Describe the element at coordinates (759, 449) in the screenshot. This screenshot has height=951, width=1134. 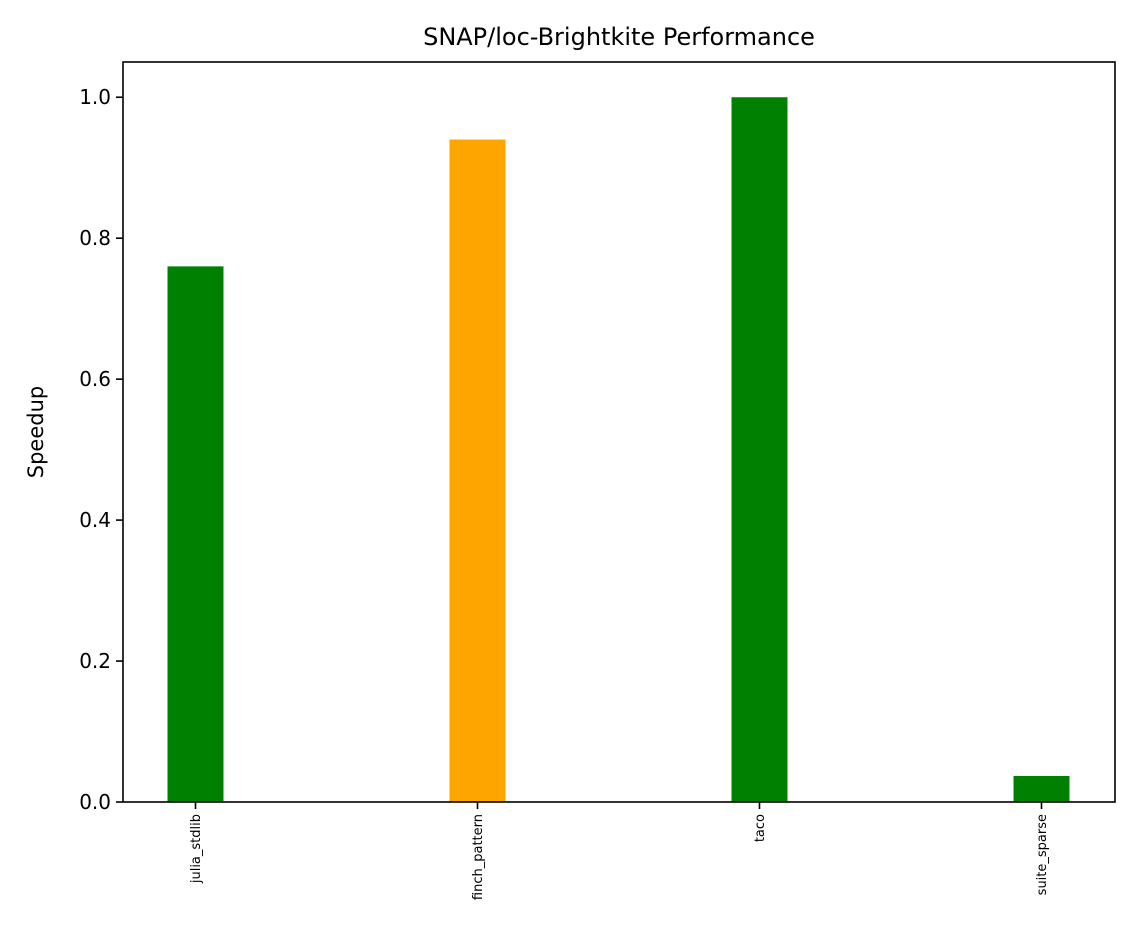
I see `bar-taco` at that location.